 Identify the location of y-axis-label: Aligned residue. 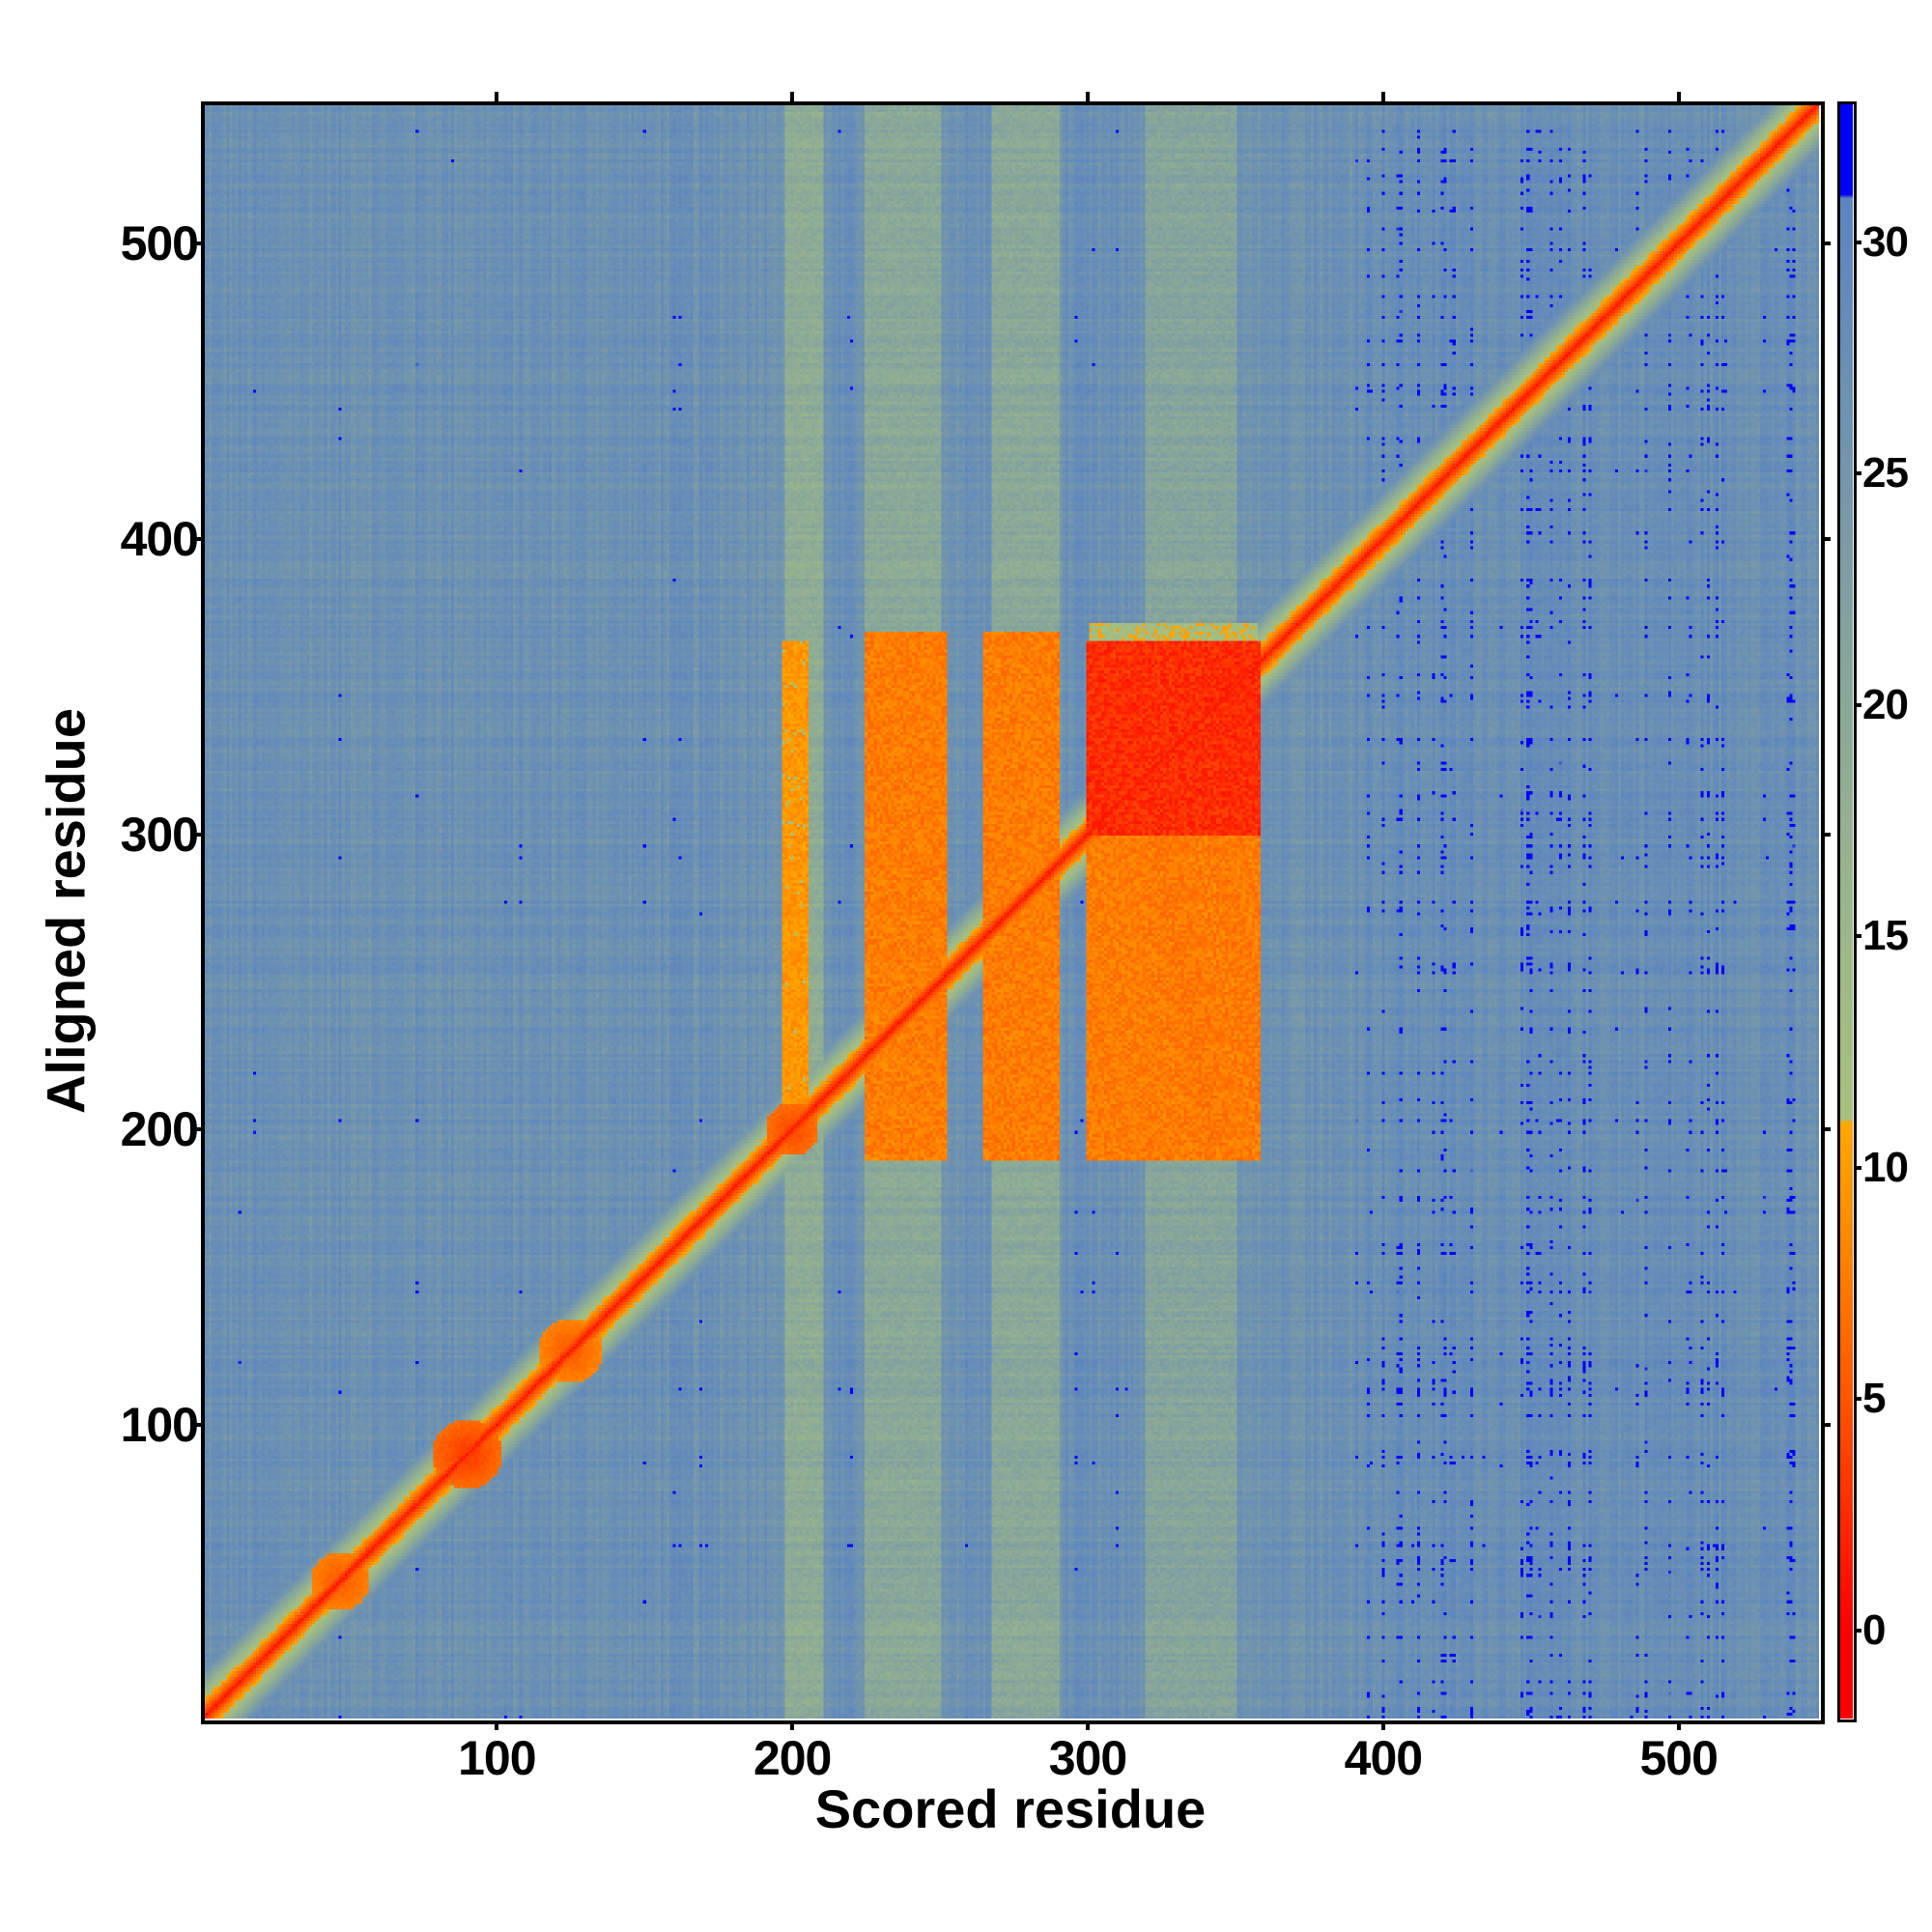
(66, 911).